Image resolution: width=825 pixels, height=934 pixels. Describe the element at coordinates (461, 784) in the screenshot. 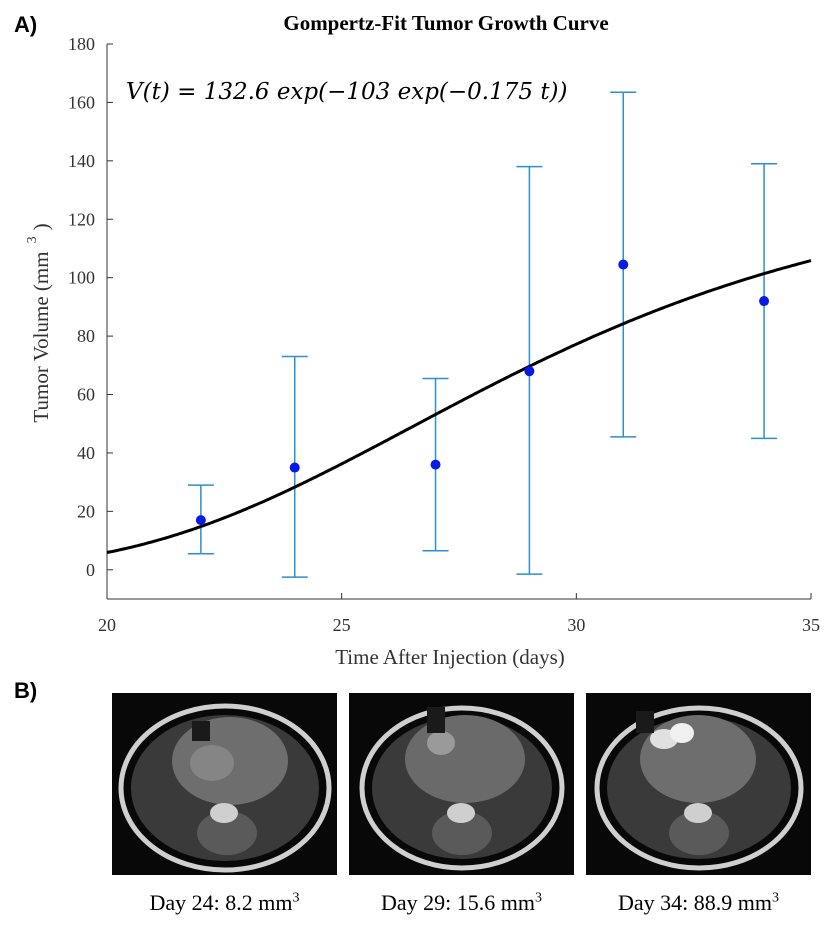

I see `mri-image-day29` at that location.